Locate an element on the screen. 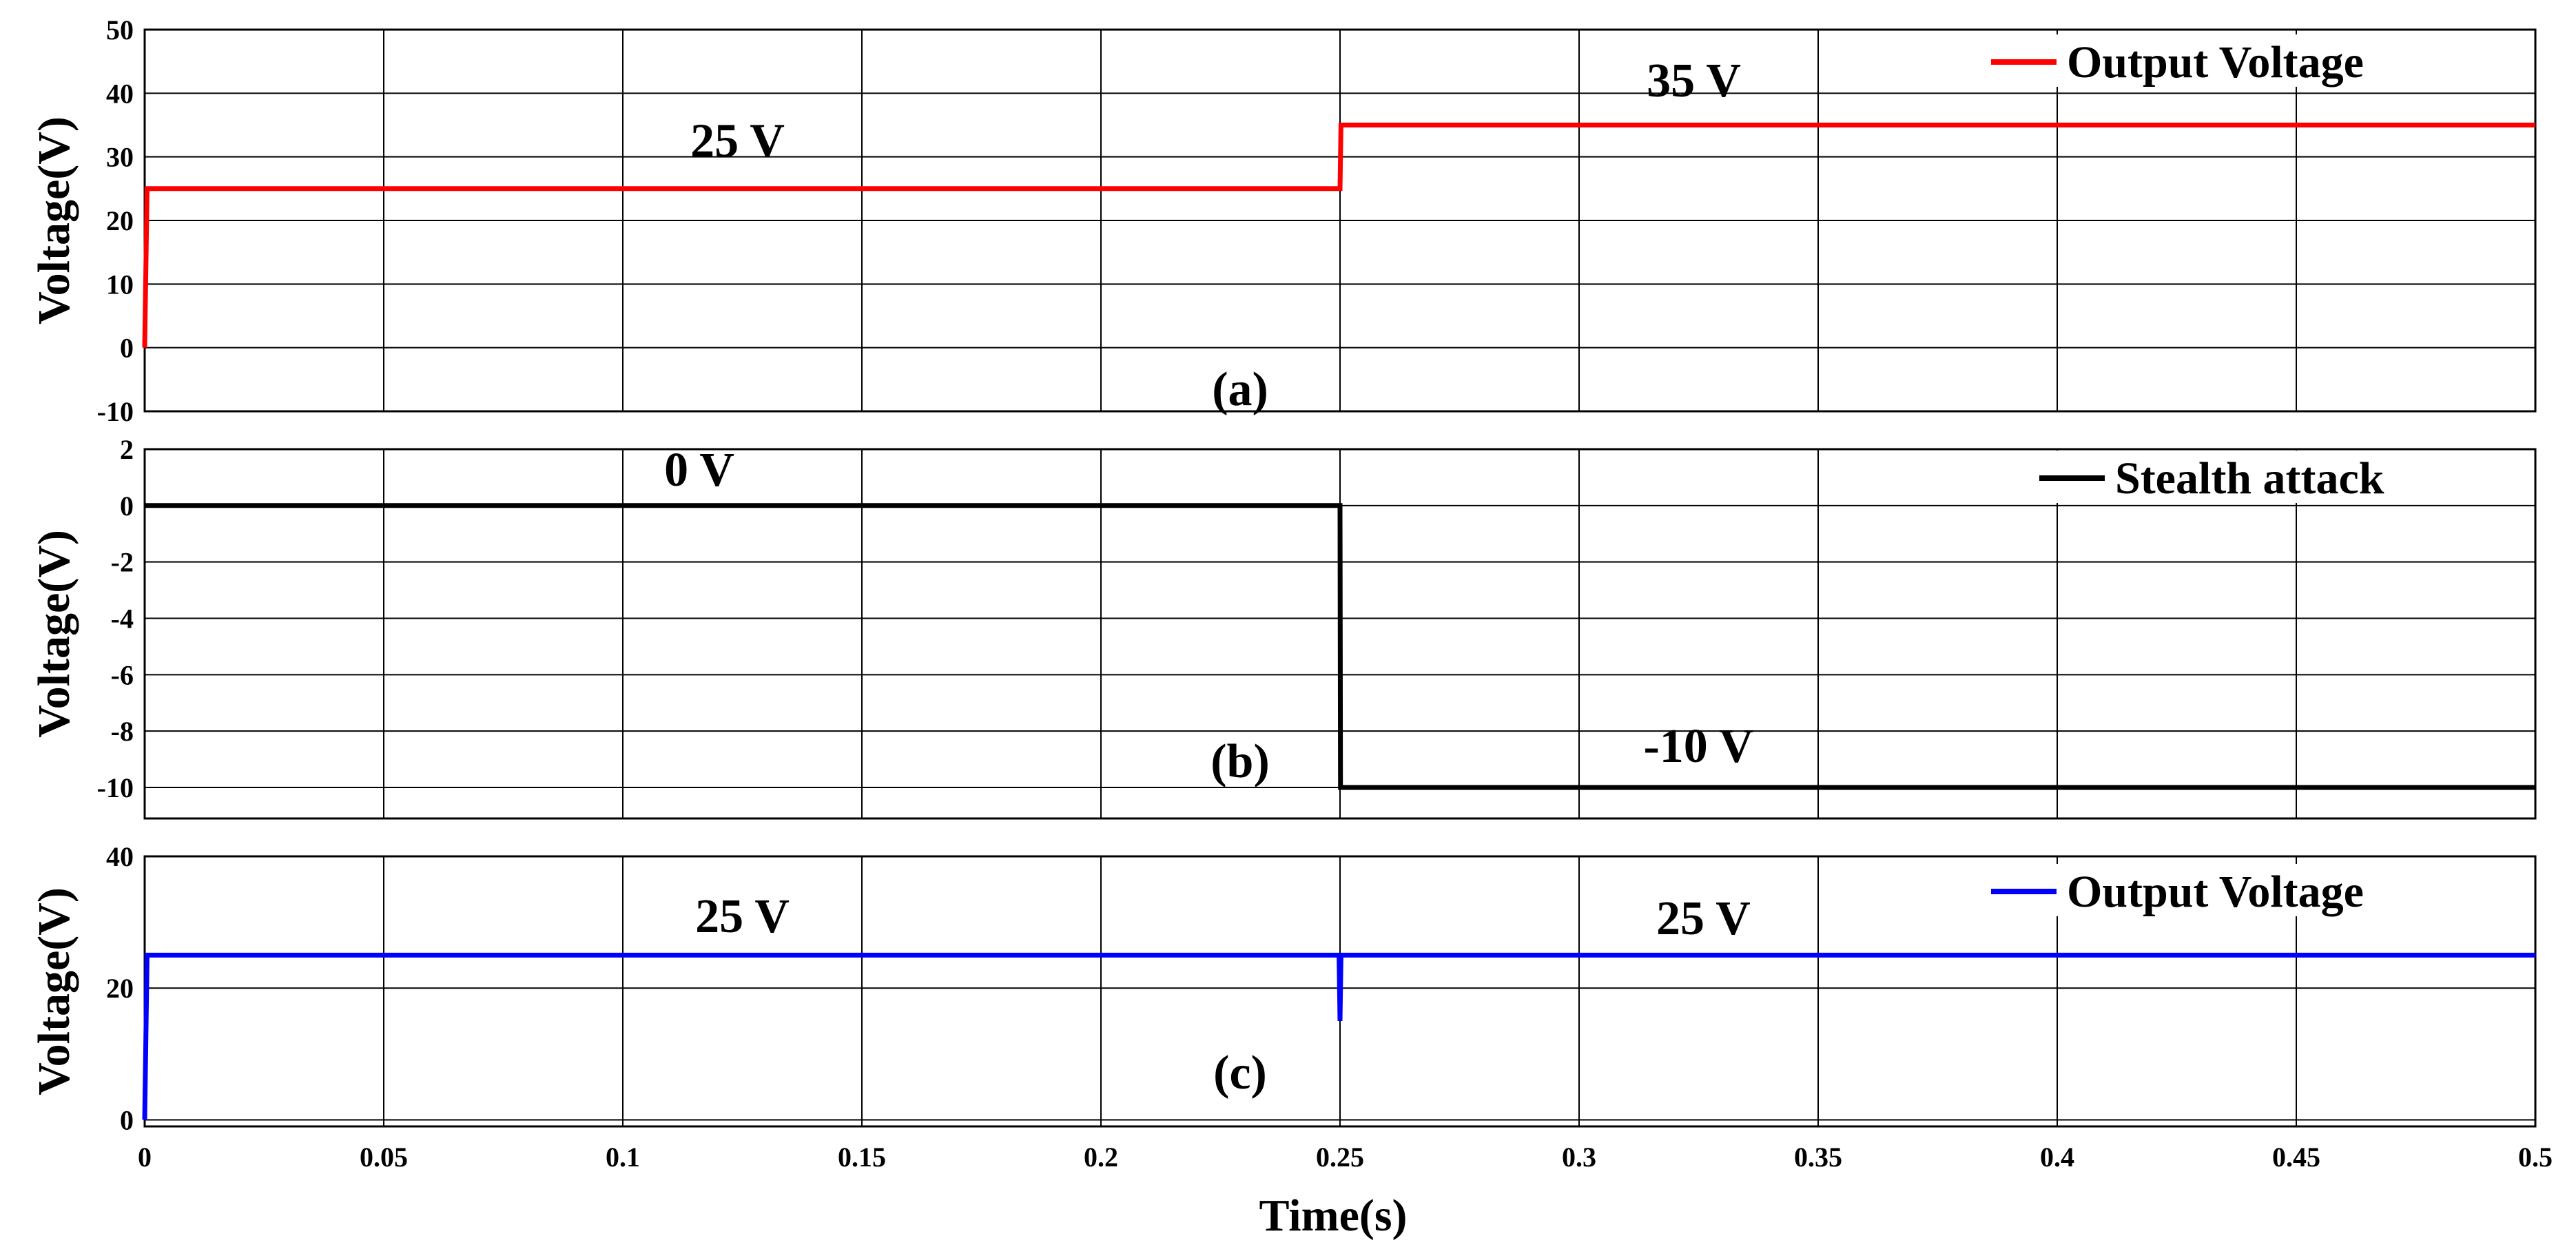 The image size is (2576, 1258). x-tick-label: 0.5 is located at coordinates (2535, 1157).